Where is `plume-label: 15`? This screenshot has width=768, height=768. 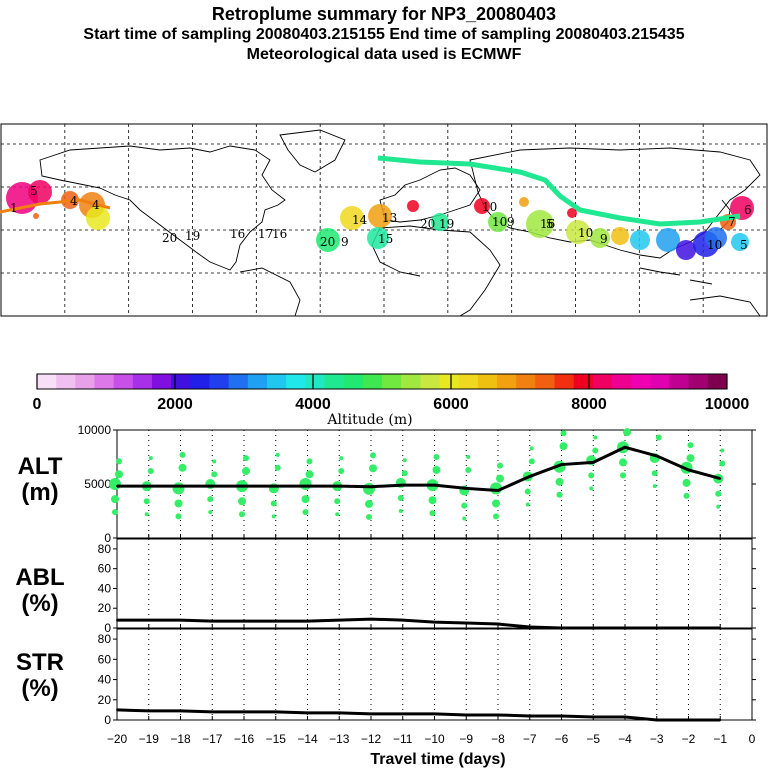
plume-label: 15 is located at coordinates (385, 239).